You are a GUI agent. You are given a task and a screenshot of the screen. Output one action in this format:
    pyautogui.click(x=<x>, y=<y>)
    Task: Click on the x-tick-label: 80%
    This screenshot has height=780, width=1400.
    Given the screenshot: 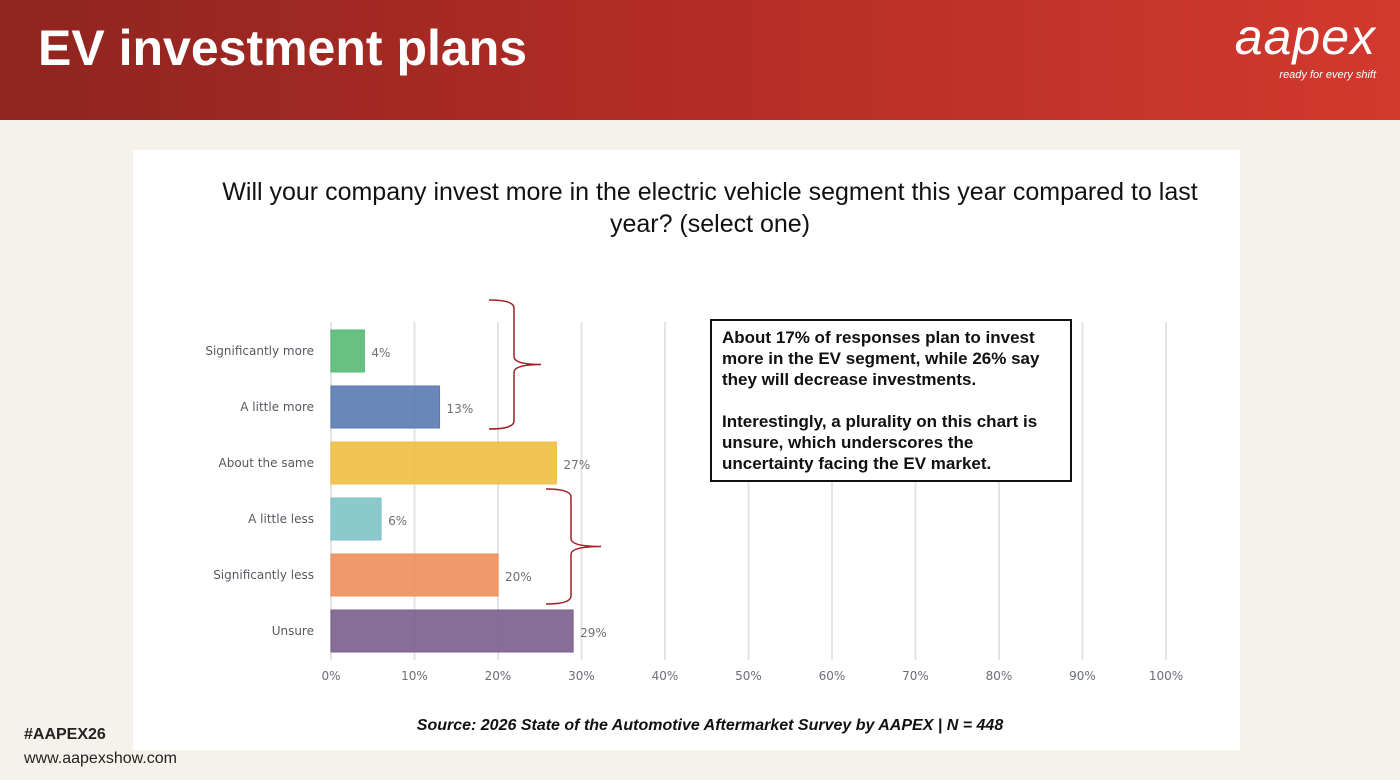 What is the action you would take?
    pyautogui.click(x=999, y=676)
    